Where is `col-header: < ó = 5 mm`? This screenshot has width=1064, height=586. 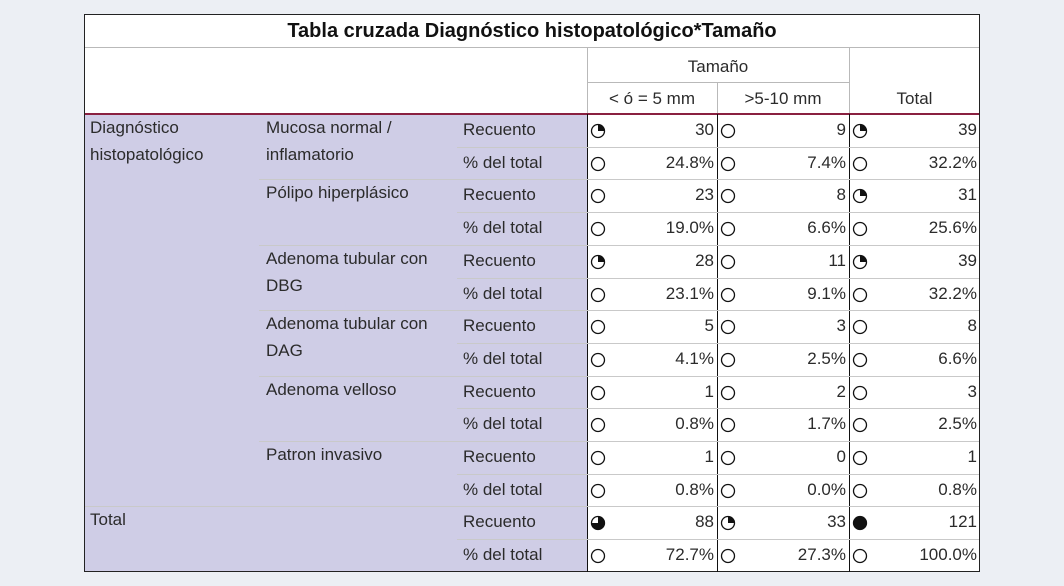
col-header: < ó = 5 mm is located at coordinates (652, 98).